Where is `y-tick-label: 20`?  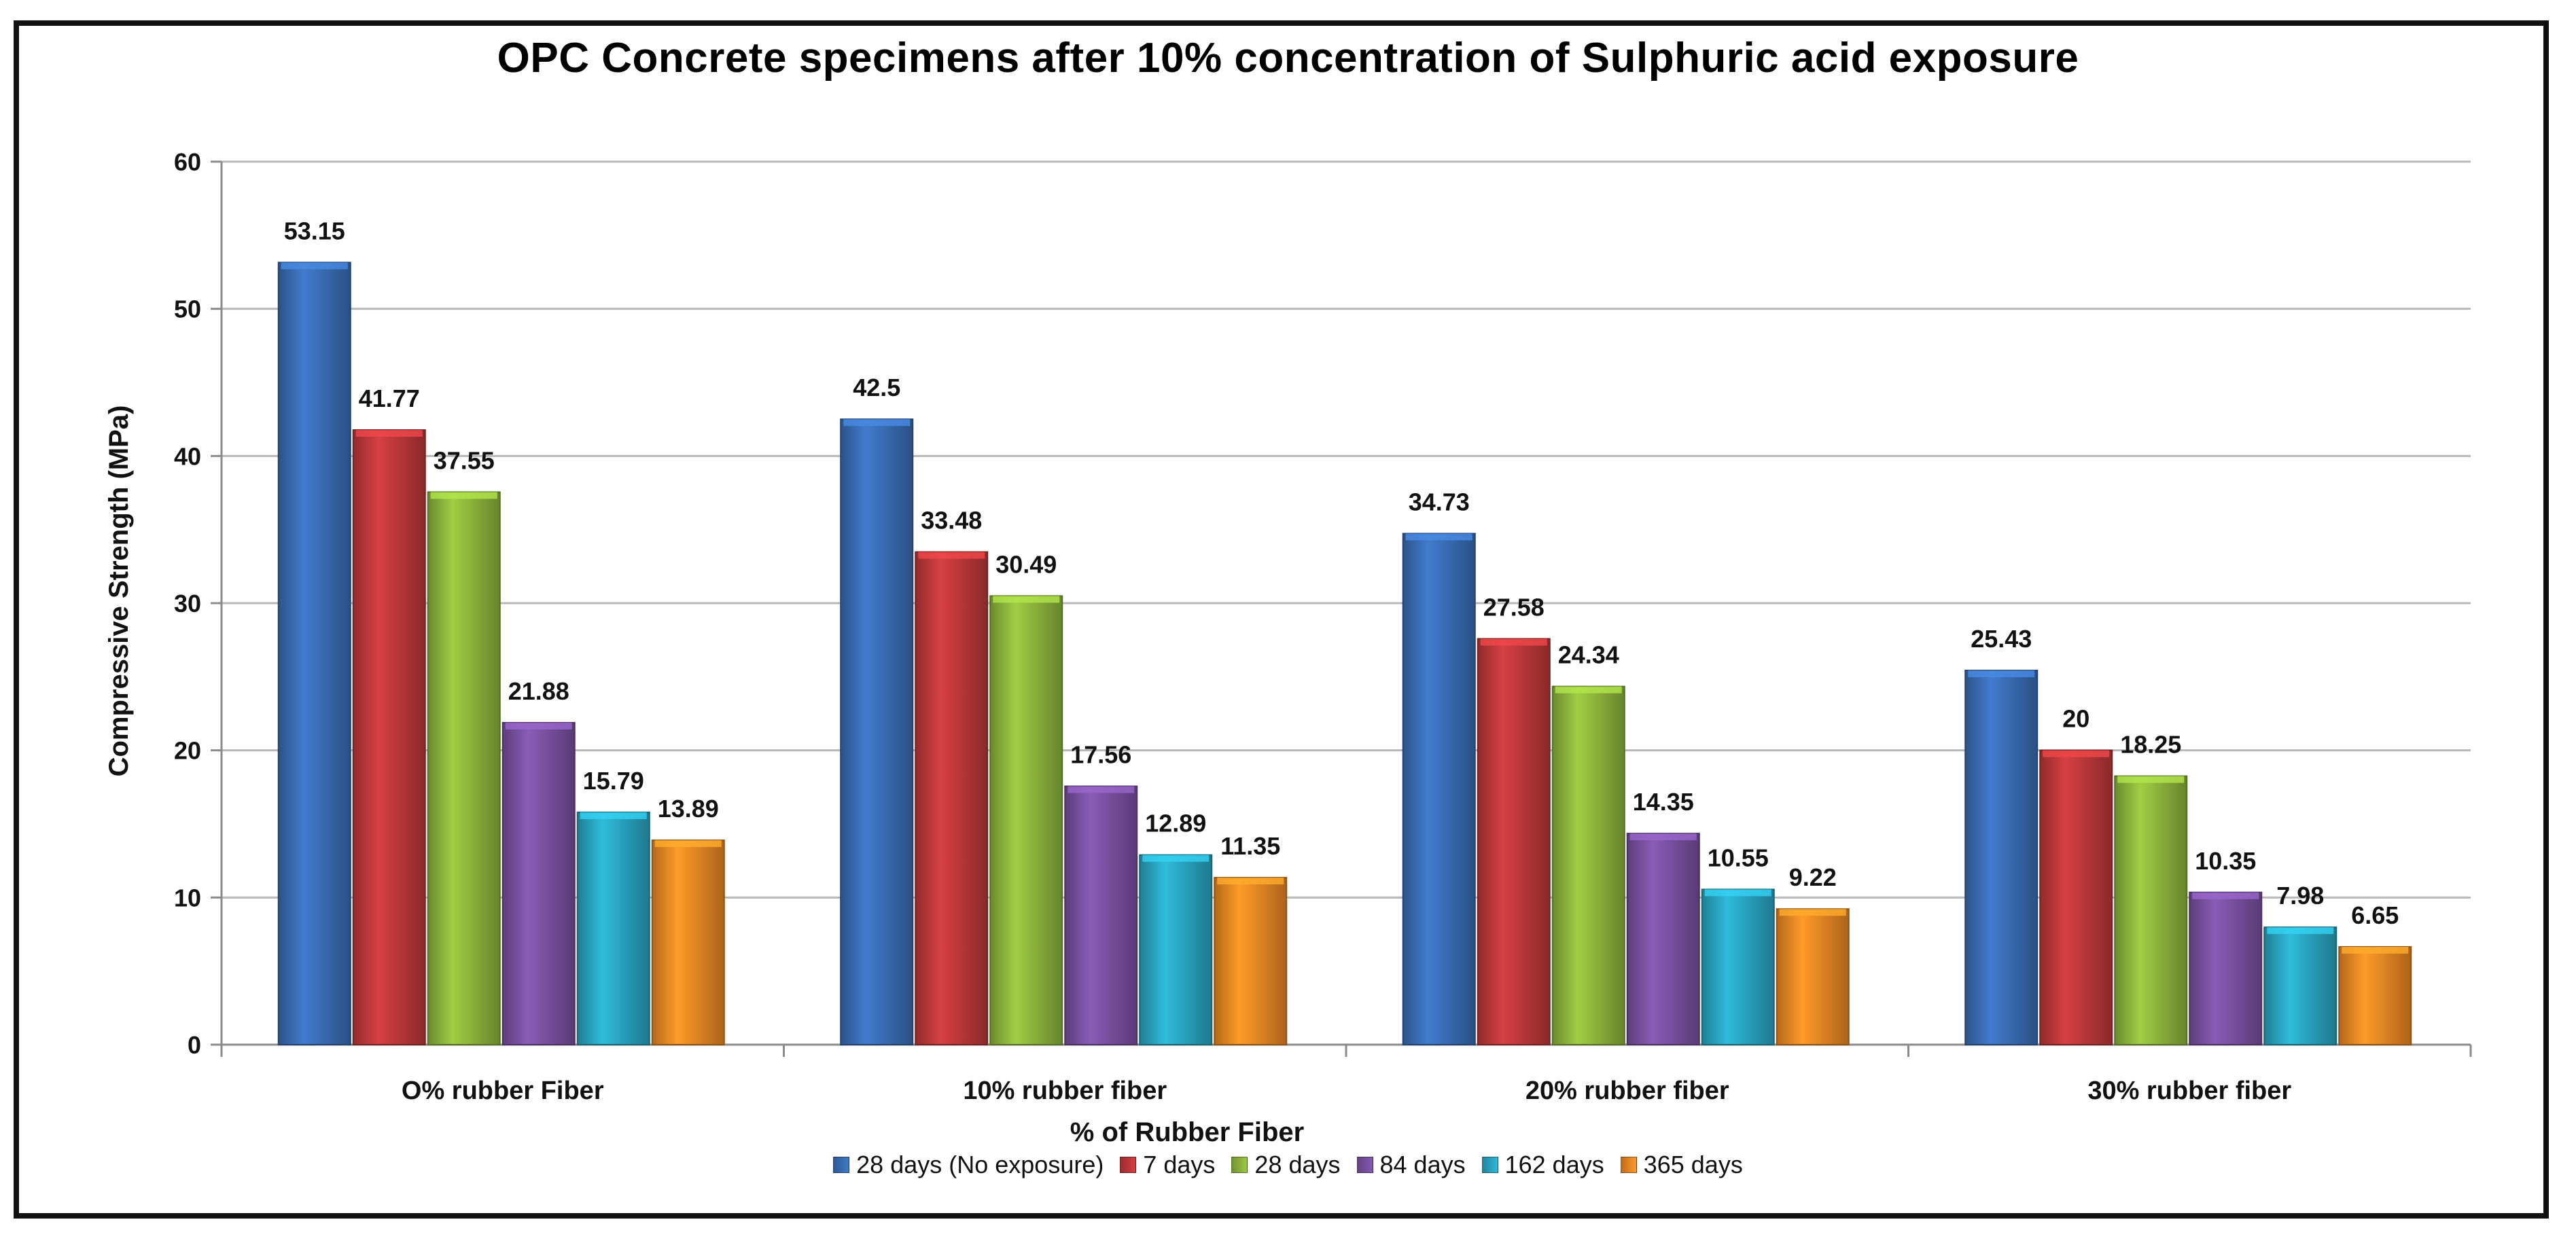 y-tick-label: 20 is located at coordinates (187, 751).